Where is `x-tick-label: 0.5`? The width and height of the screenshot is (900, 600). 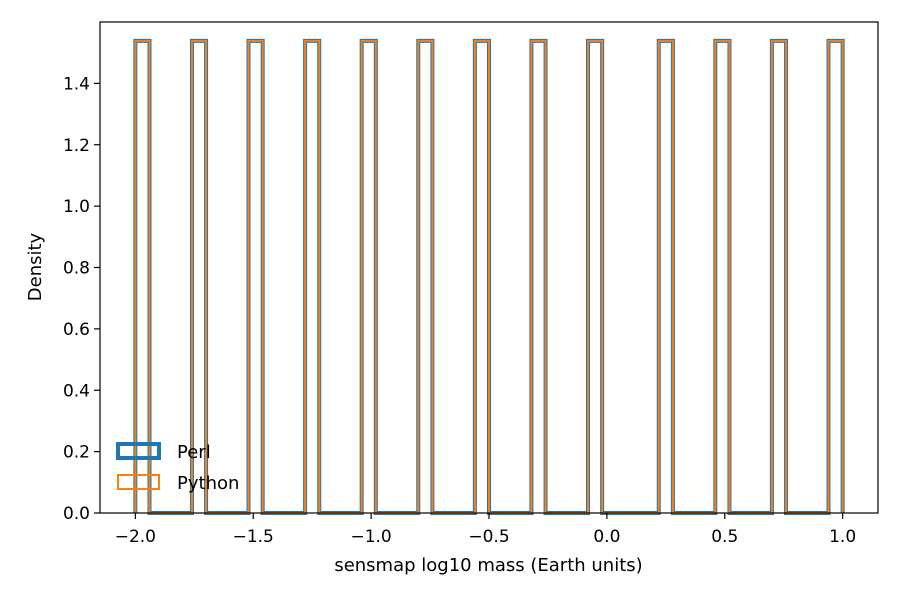 x-tick-label: 0.5 is located at coordinates (724, 537).